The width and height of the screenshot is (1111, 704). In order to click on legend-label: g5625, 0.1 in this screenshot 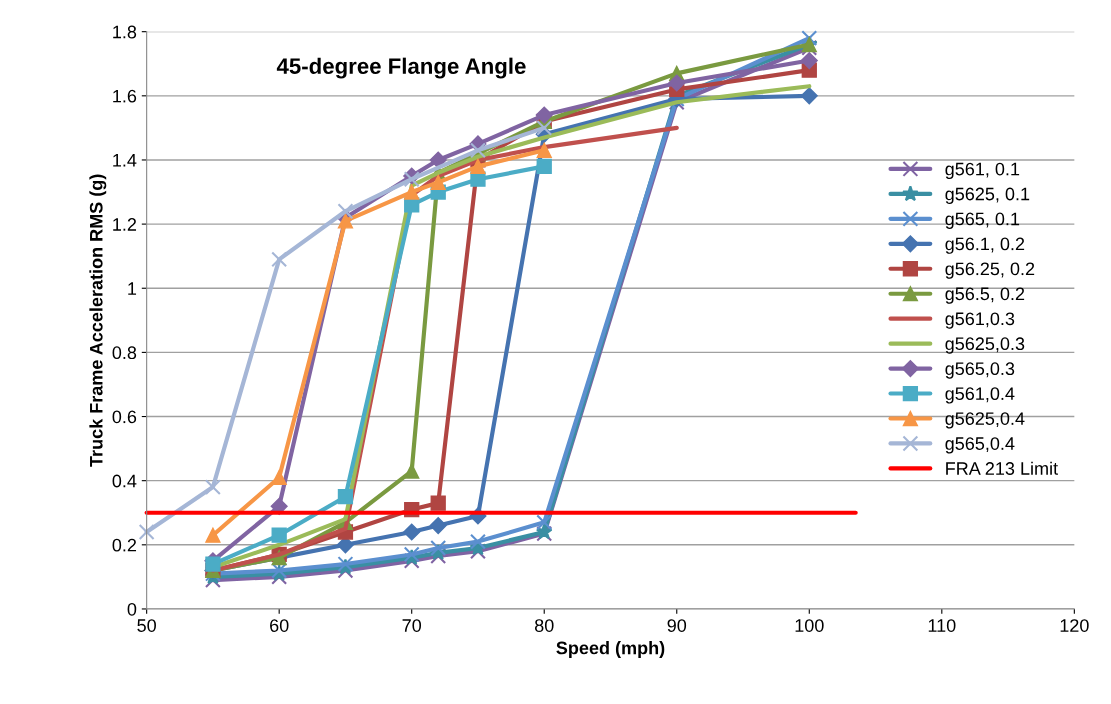, I will do `click(987, 195)`.